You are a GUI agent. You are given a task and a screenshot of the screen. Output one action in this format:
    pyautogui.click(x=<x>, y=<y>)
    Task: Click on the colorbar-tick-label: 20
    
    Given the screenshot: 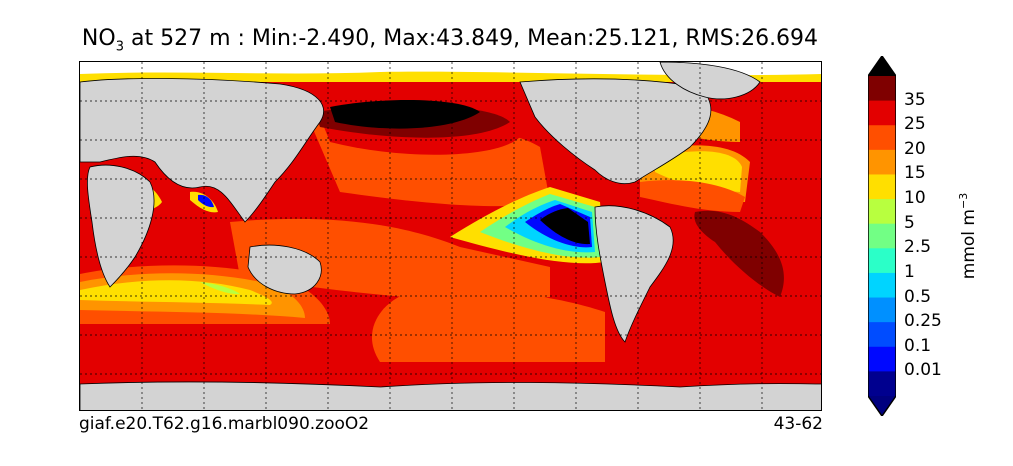 What is the action you would take?
    pyautogui.click(x=915, y=148)
    